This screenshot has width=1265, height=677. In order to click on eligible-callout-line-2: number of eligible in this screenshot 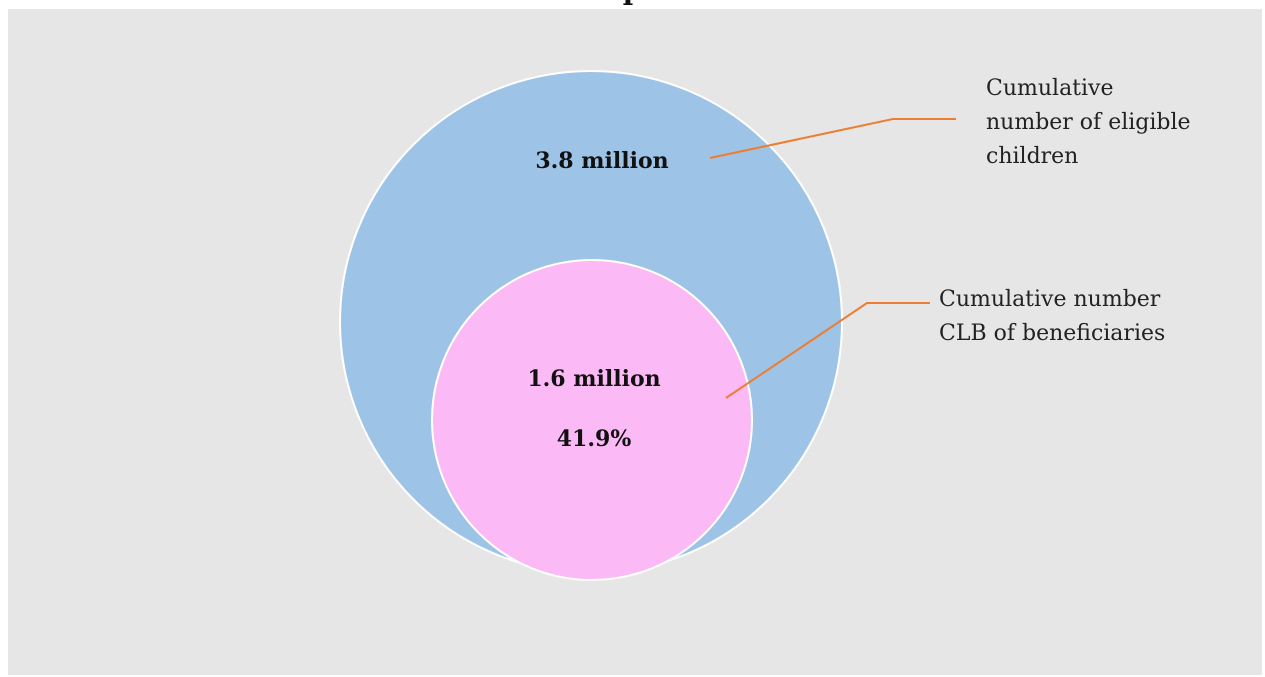, I will do `click(1088, 122)`.